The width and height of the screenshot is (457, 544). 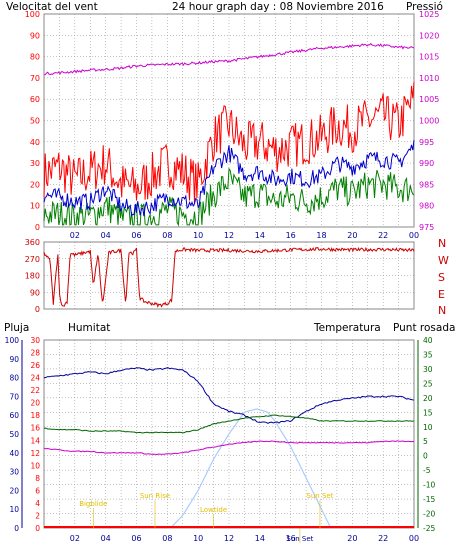 I want to click on temperature-axis: -25 -20 -15 -10 -5 0 5 10 15 20 25 30 35 40, so click(x=426, y=434).